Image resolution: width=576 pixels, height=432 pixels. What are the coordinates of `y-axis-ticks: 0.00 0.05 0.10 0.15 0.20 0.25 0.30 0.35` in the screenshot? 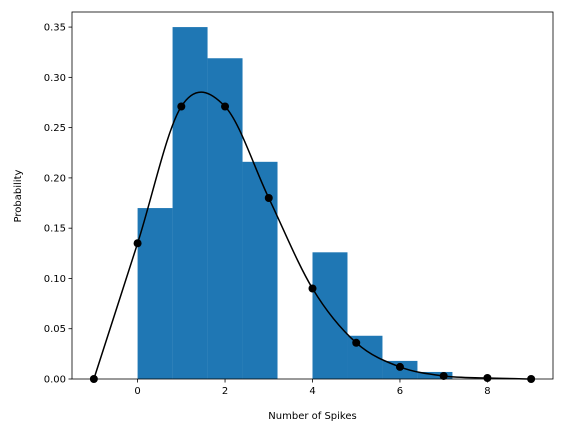 It's located at (58, 204).